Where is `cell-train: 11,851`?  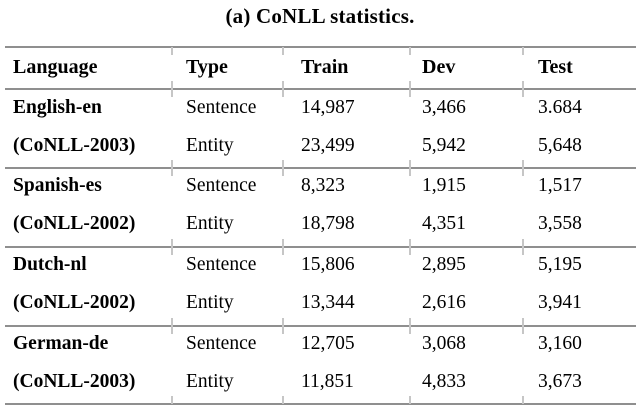 cell-train: 11,851 is located at coordinates (327, 381).